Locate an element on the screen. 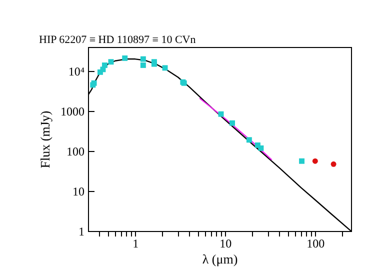 The image size is (372, 270). chart-title: HIP 62207 ≡ HD 110897 ≡ 10 CVn is located at coordinates (117, 40).